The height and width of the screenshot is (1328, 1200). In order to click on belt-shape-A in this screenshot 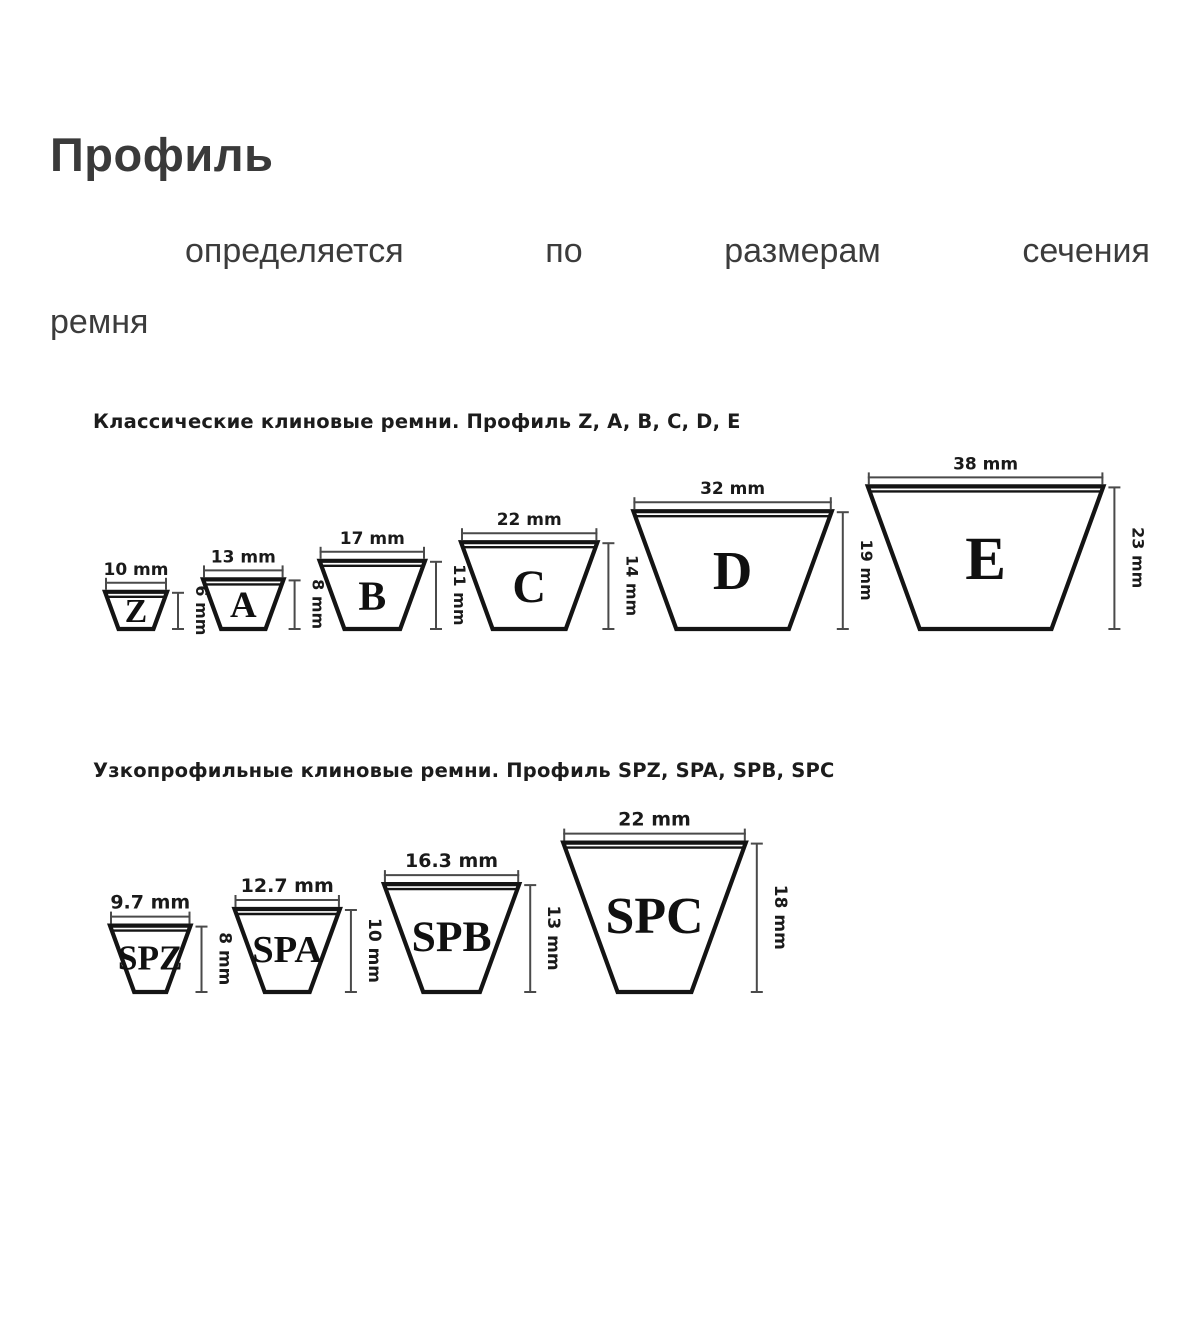, I will do `click(243, 604)`.